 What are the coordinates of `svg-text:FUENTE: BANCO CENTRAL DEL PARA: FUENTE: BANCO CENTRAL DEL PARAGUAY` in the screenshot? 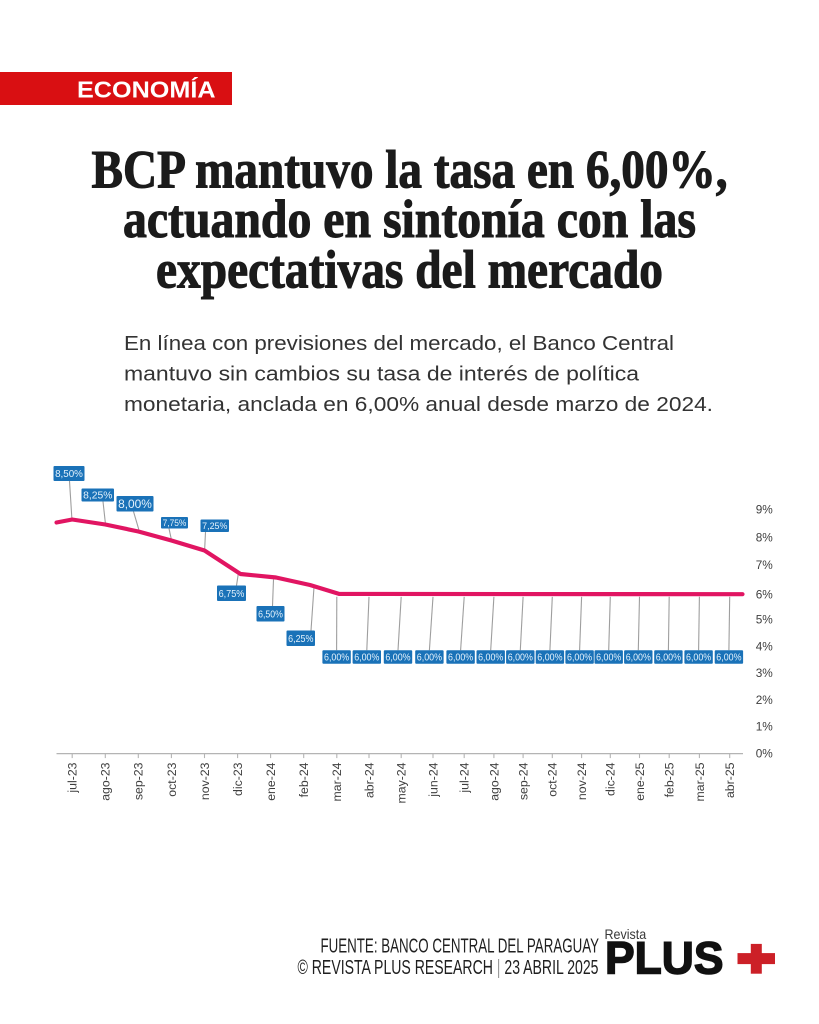 It's located at (460, 945).